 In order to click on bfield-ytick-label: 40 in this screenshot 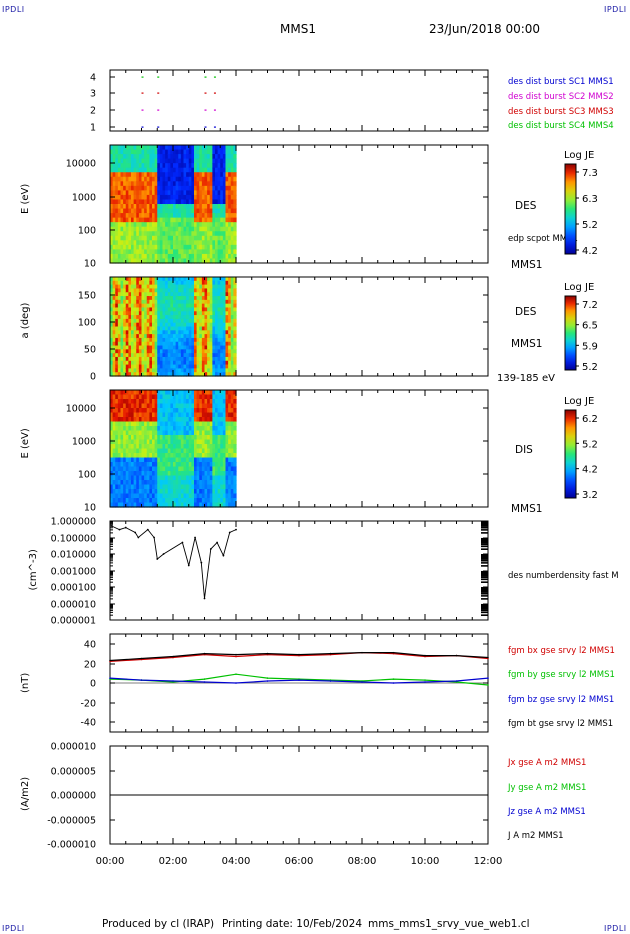, I will do `click(90, 645)`.